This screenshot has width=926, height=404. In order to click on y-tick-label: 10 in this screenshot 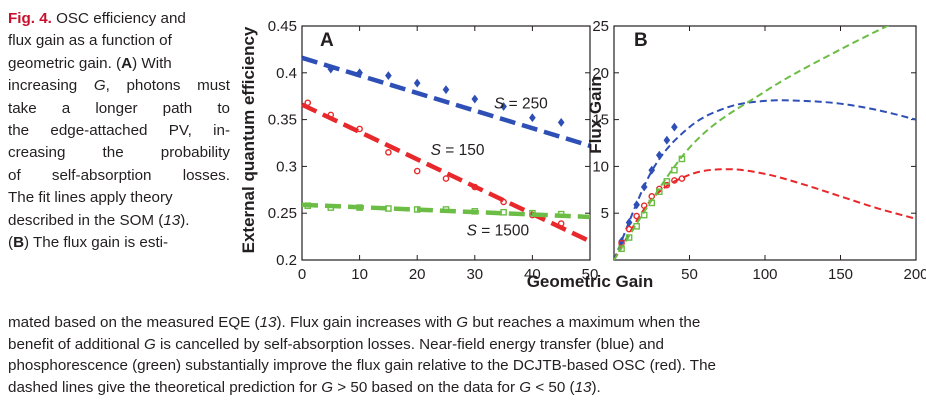, I will do `click(600, 166)`.